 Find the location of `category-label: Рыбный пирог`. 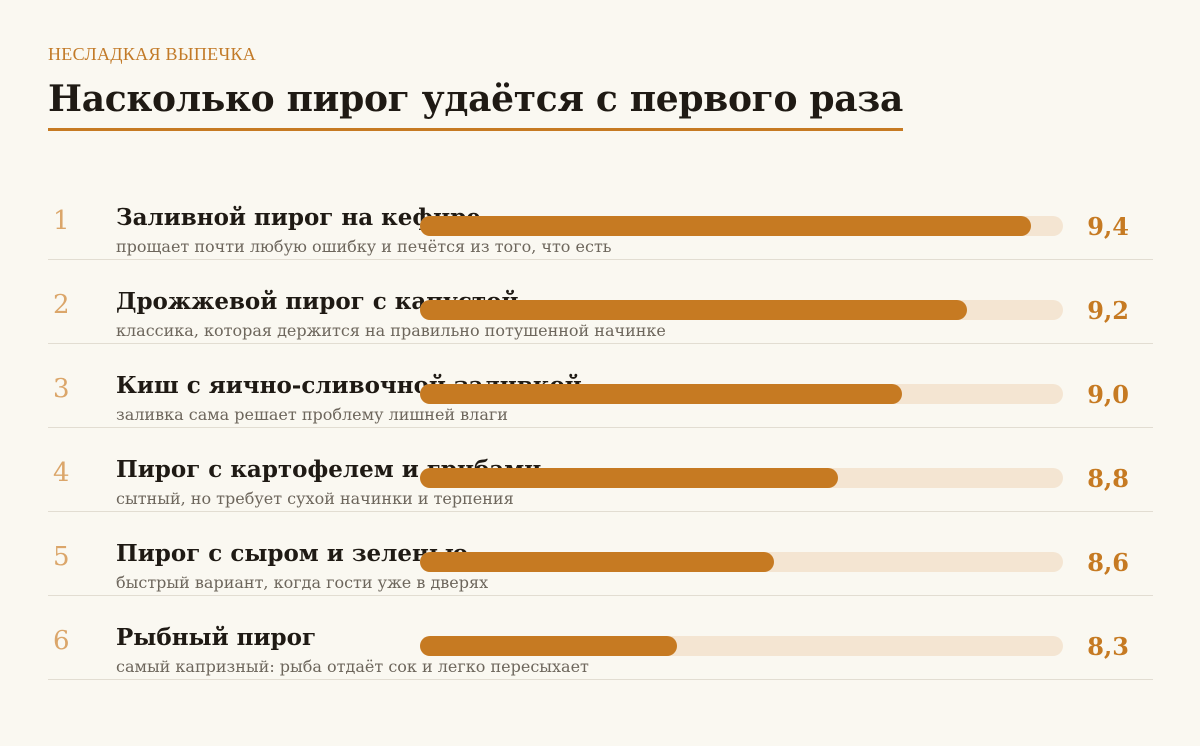

category-label: Рыбный пирог is located at coordinates (216, 637).